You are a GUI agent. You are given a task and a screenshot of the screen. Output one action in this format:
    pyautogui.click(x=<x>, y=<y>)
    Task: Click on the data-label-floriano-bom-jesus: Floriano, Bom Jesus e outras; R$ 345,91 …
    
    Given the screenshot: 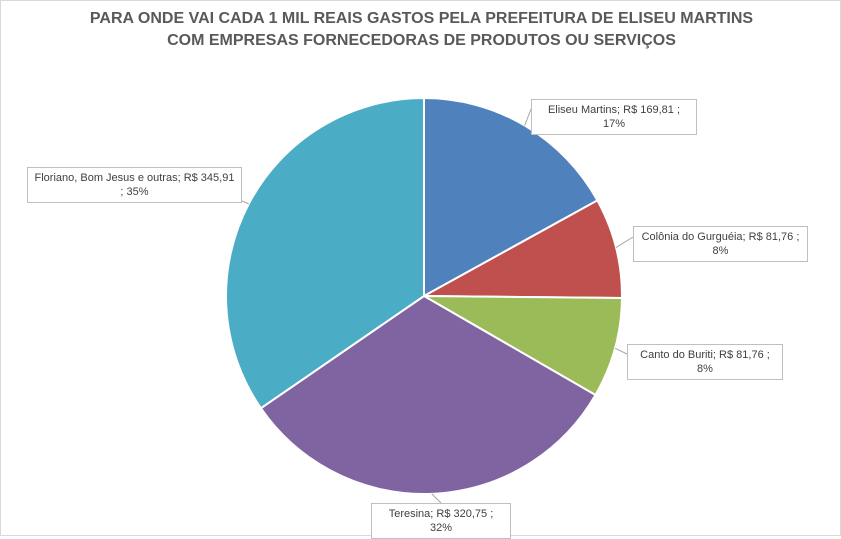 What is the action you would take?
    pyautogui.click(x=134, y=185)
    